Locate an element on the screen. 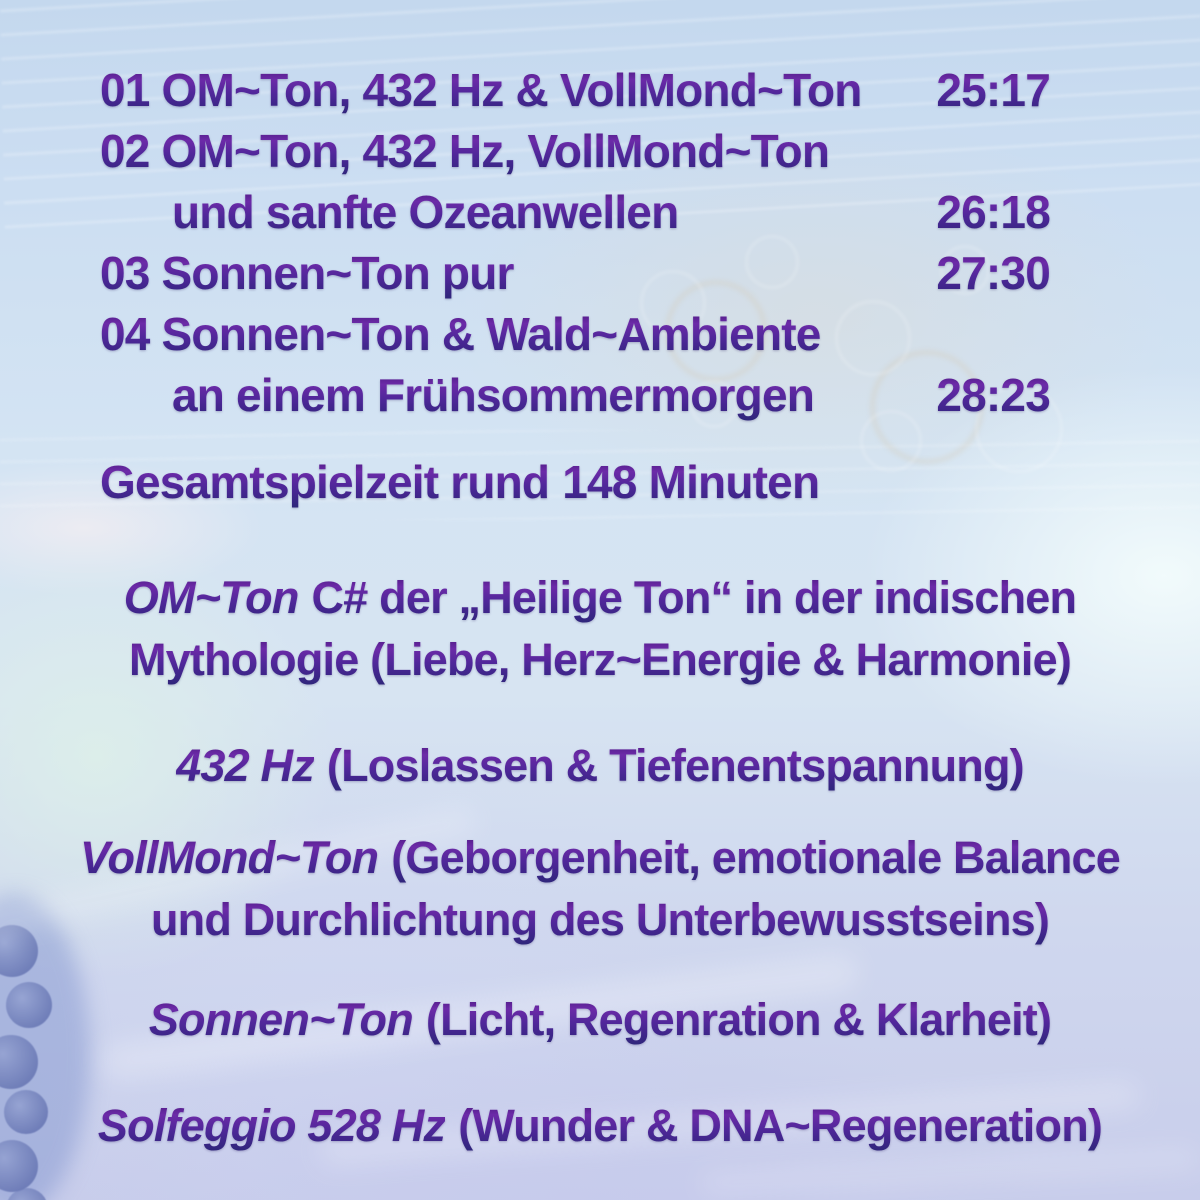  tone-text: C# der „Heilige Ton“ in der indischen is located at coordinates (695, 598).